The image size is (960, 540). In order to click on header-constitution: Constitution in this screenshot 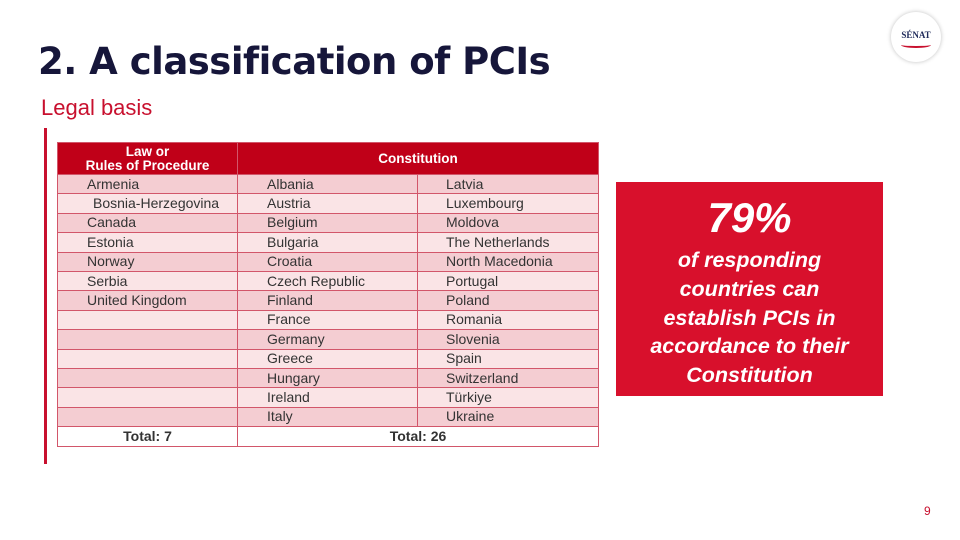, I will do `click(418, 158)`.